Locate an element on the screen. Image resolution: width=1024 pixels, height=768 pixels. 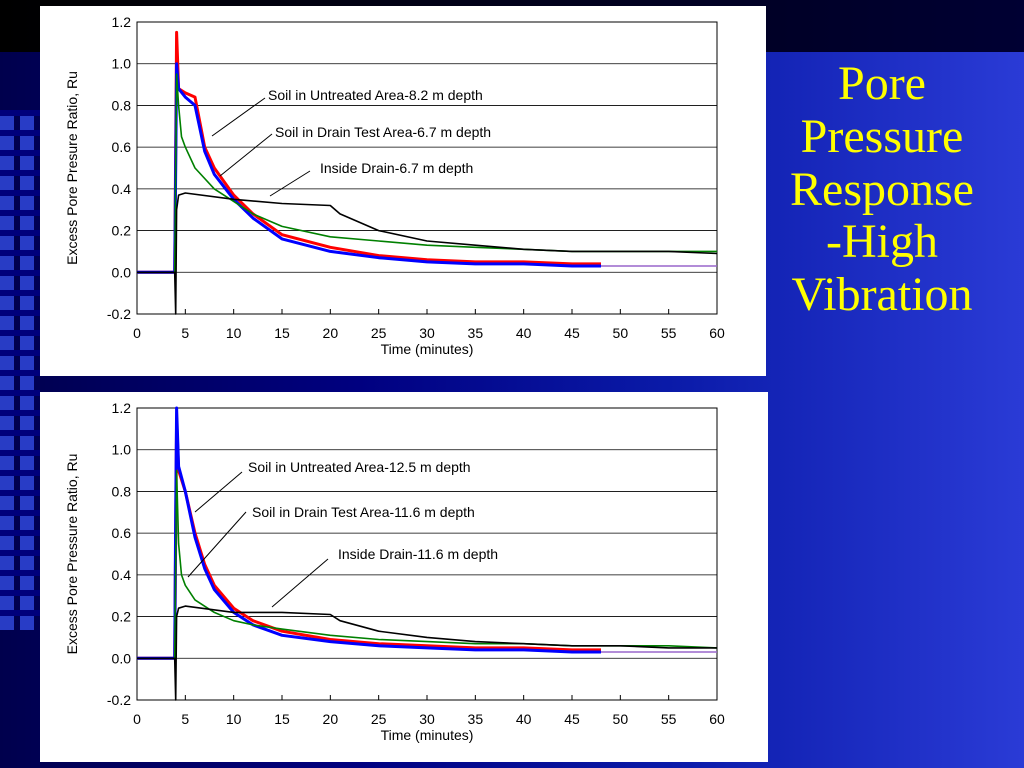
annotation-label: Soil in Untreated Area-8.2 m depth is located at coordinates (375, 95).